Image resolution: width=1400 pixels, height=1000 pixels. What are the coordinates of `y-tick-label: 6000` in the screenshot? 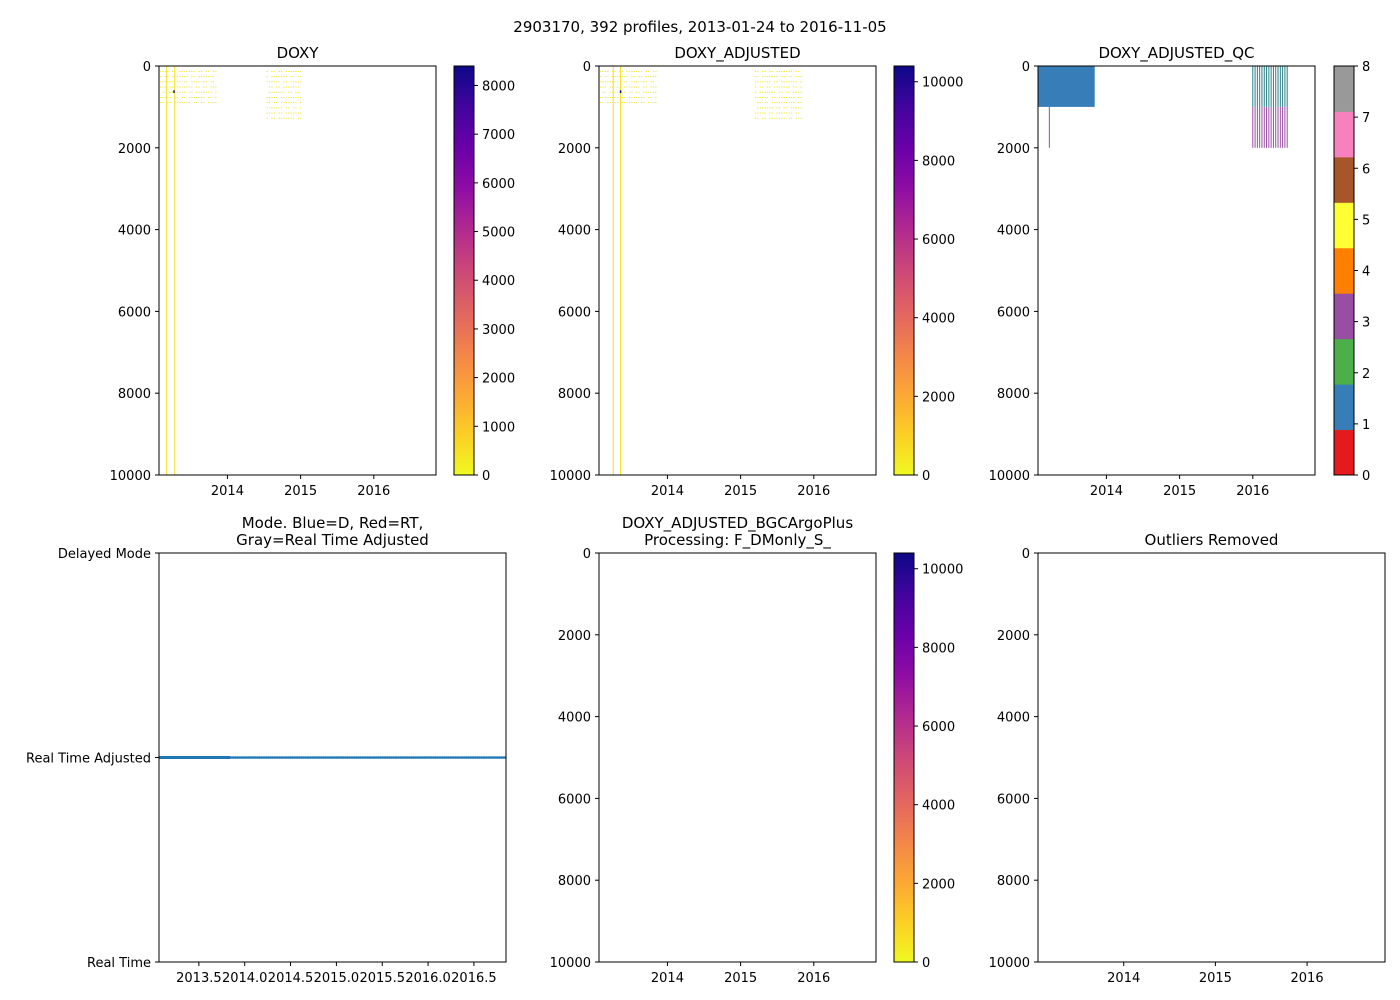 It's located at (1013, 312).